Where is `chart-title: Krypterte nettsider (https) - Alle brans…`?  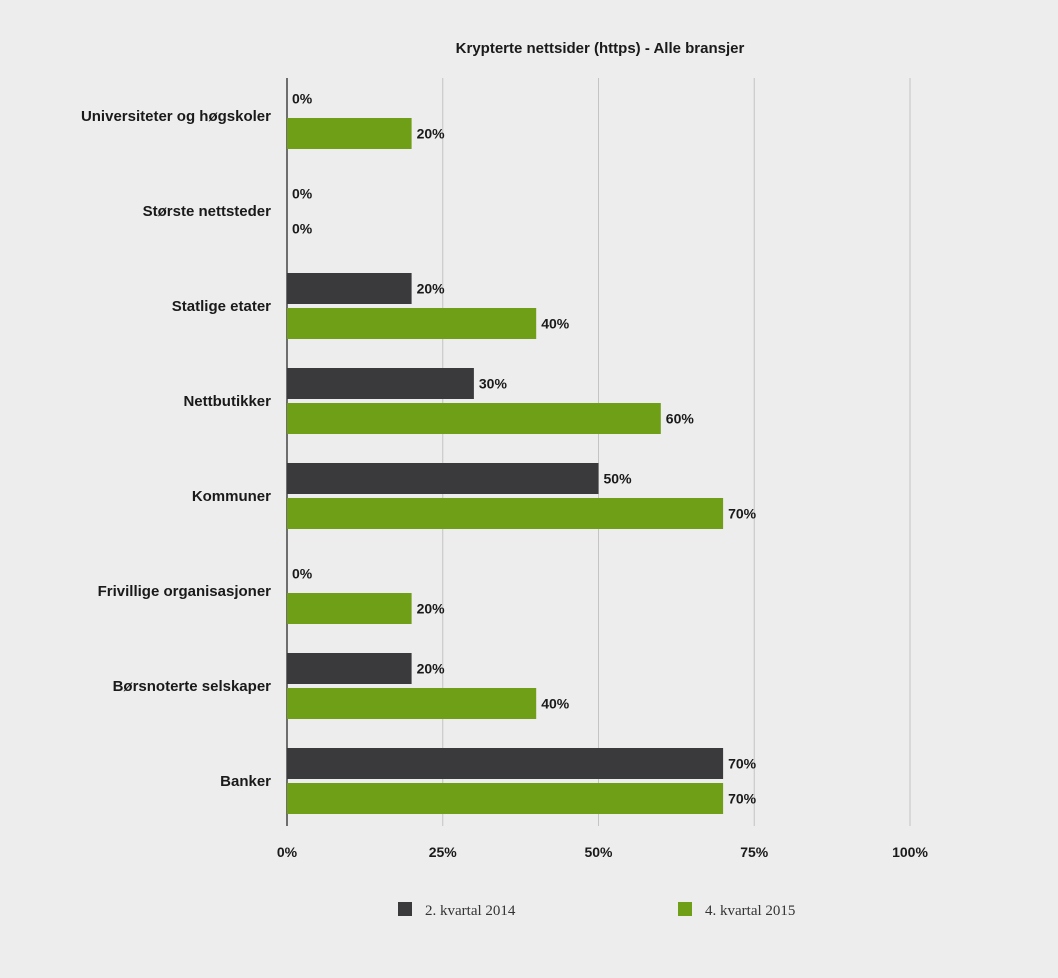 chart-title: Krypterte nettsider (https) - Alle brans… is located at coordinates (600, 48).